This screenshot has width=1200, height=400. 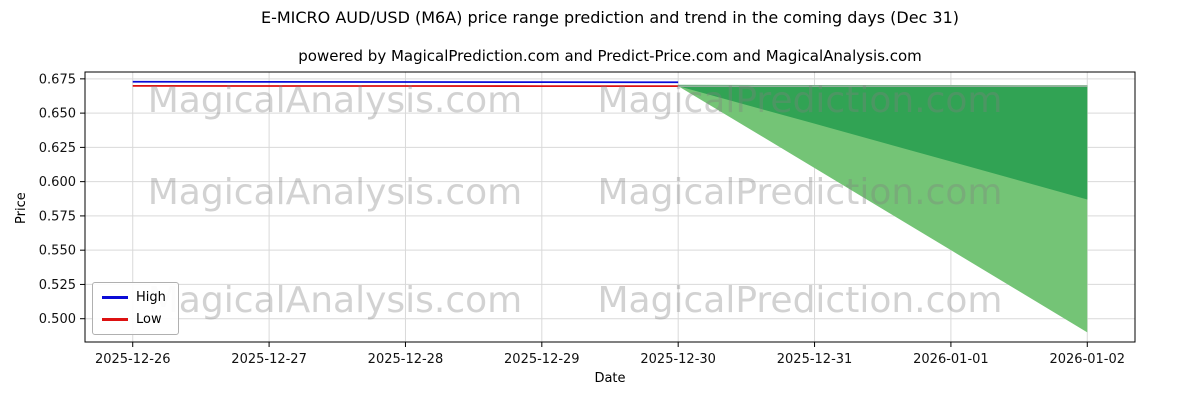 What do you see at coordinates (57, 79) in the screenshot?
I see `y-tick-label: 0.675` at bounding box center [57, 79].